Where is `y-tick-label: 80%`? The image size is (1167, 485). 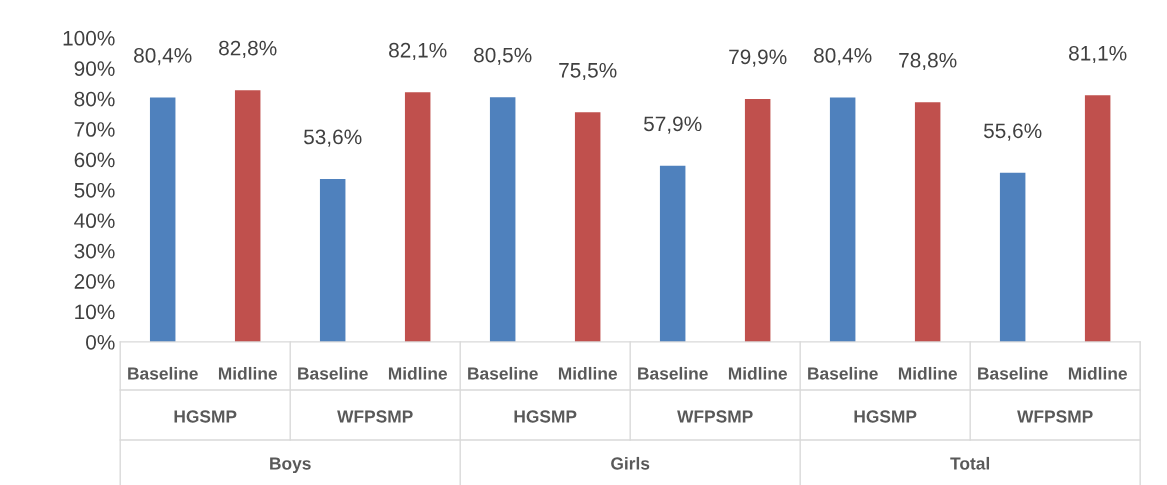 y-tick-label: 80% is located at coordinates (94, 99).